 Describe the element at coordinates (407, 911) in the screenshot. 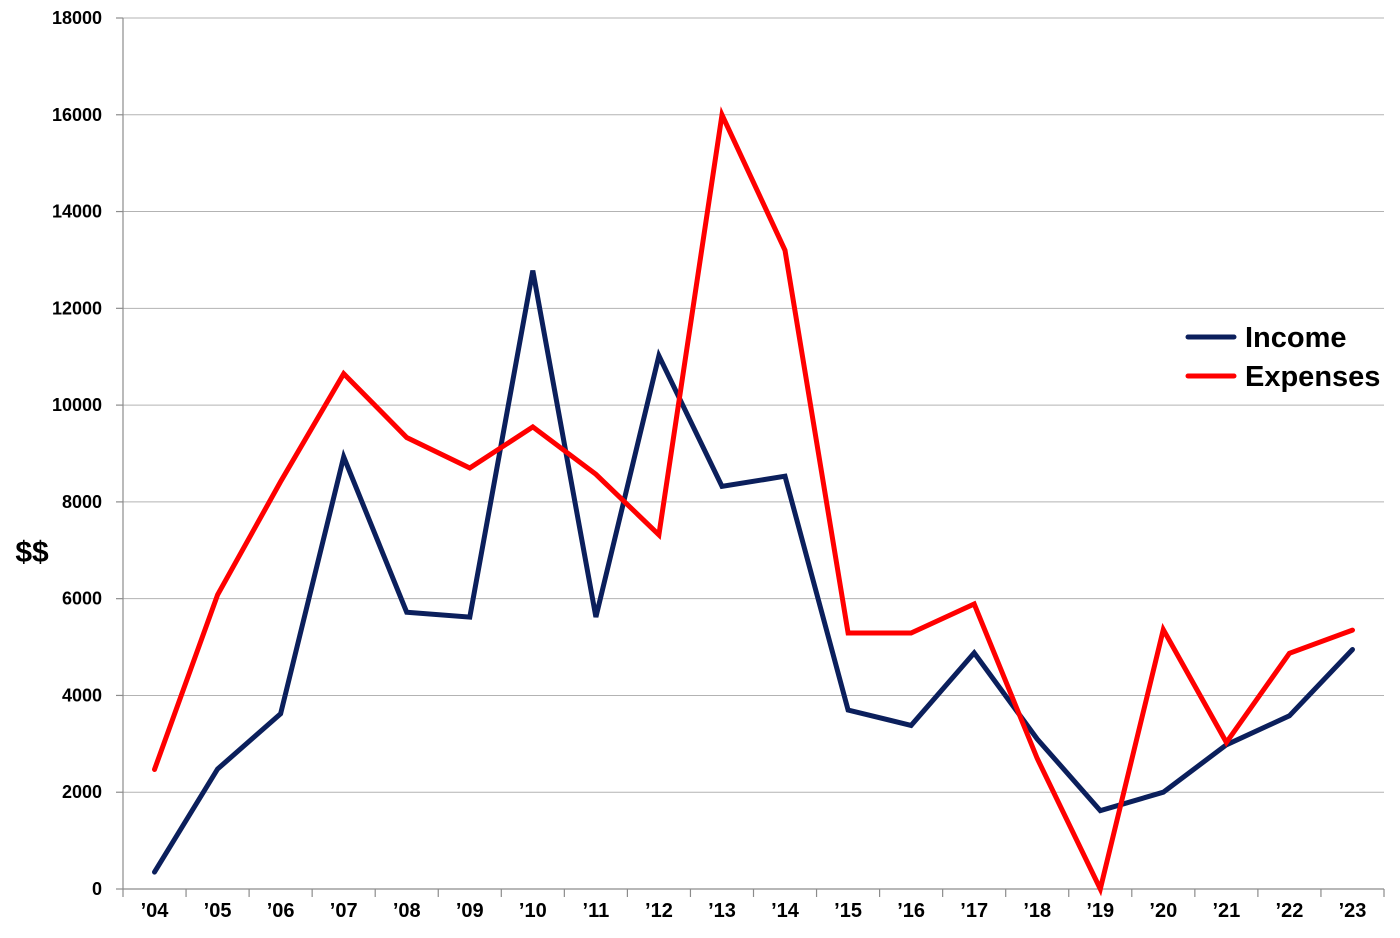

I see `x-tick-label: ’08` at that location.